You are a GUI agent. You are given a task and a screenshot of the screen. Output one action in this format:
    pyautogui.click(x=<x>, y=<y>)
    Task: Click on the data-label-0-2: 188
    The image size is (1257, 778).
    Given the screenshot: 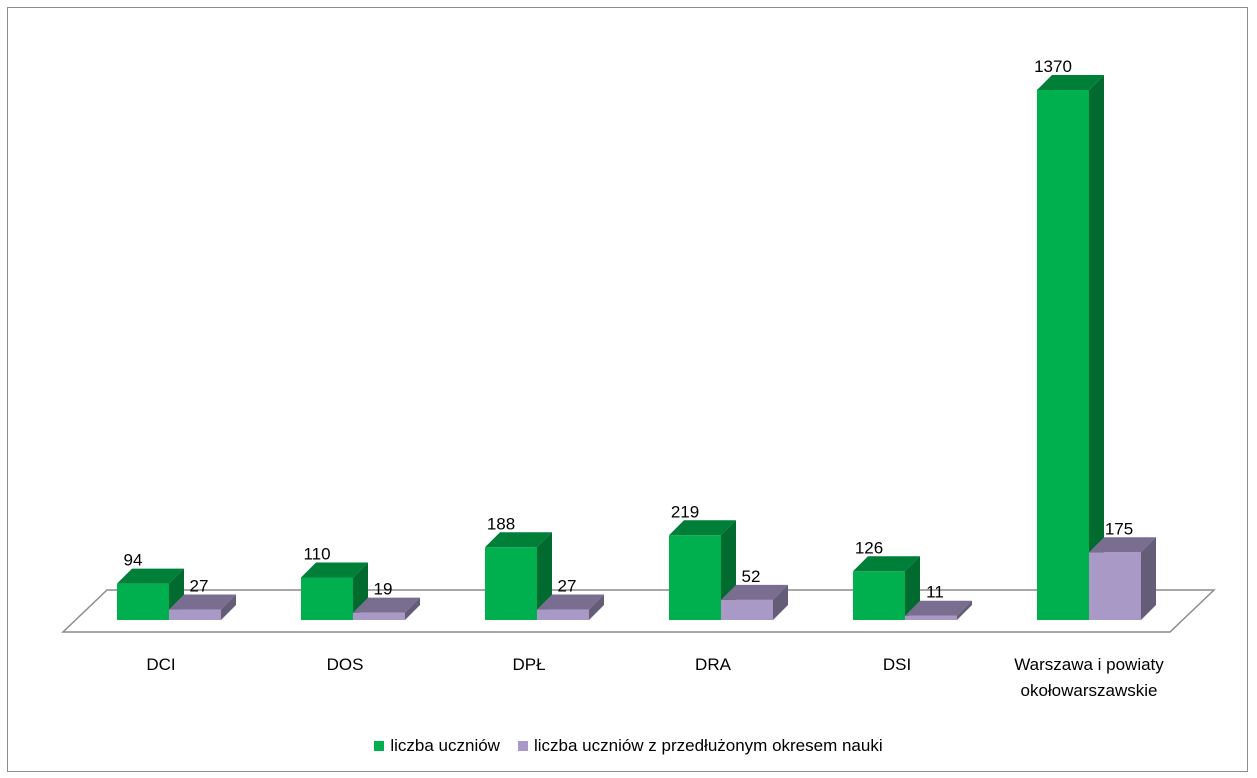 What is the action you would take?
    pyautogui.click(x=501, y=523)
    